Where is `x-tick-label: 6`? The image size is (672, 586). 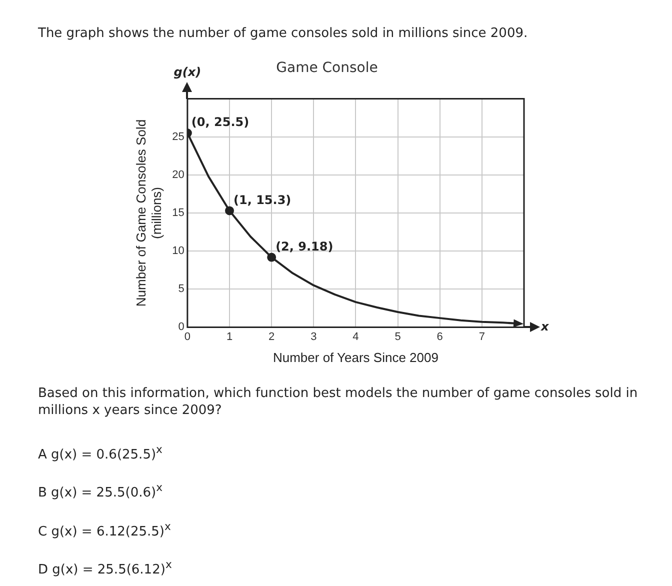 x-tick-label: 6 is located at coordinates (439, 336).